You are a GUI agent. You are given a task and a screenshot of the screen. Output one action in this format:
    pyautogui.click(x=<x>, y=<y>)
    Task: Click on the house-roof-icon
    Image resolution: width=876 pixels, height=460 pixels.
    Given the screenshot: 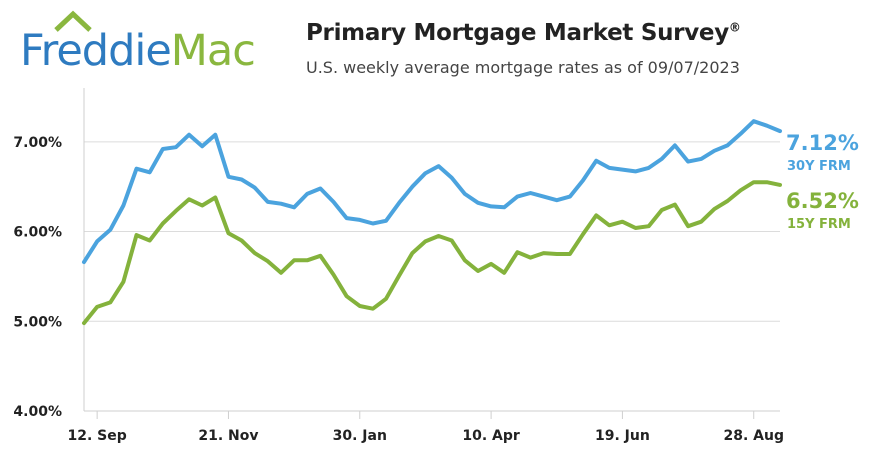 What is the action you would take?
    pyautogui.click(x=73, y=21)
    